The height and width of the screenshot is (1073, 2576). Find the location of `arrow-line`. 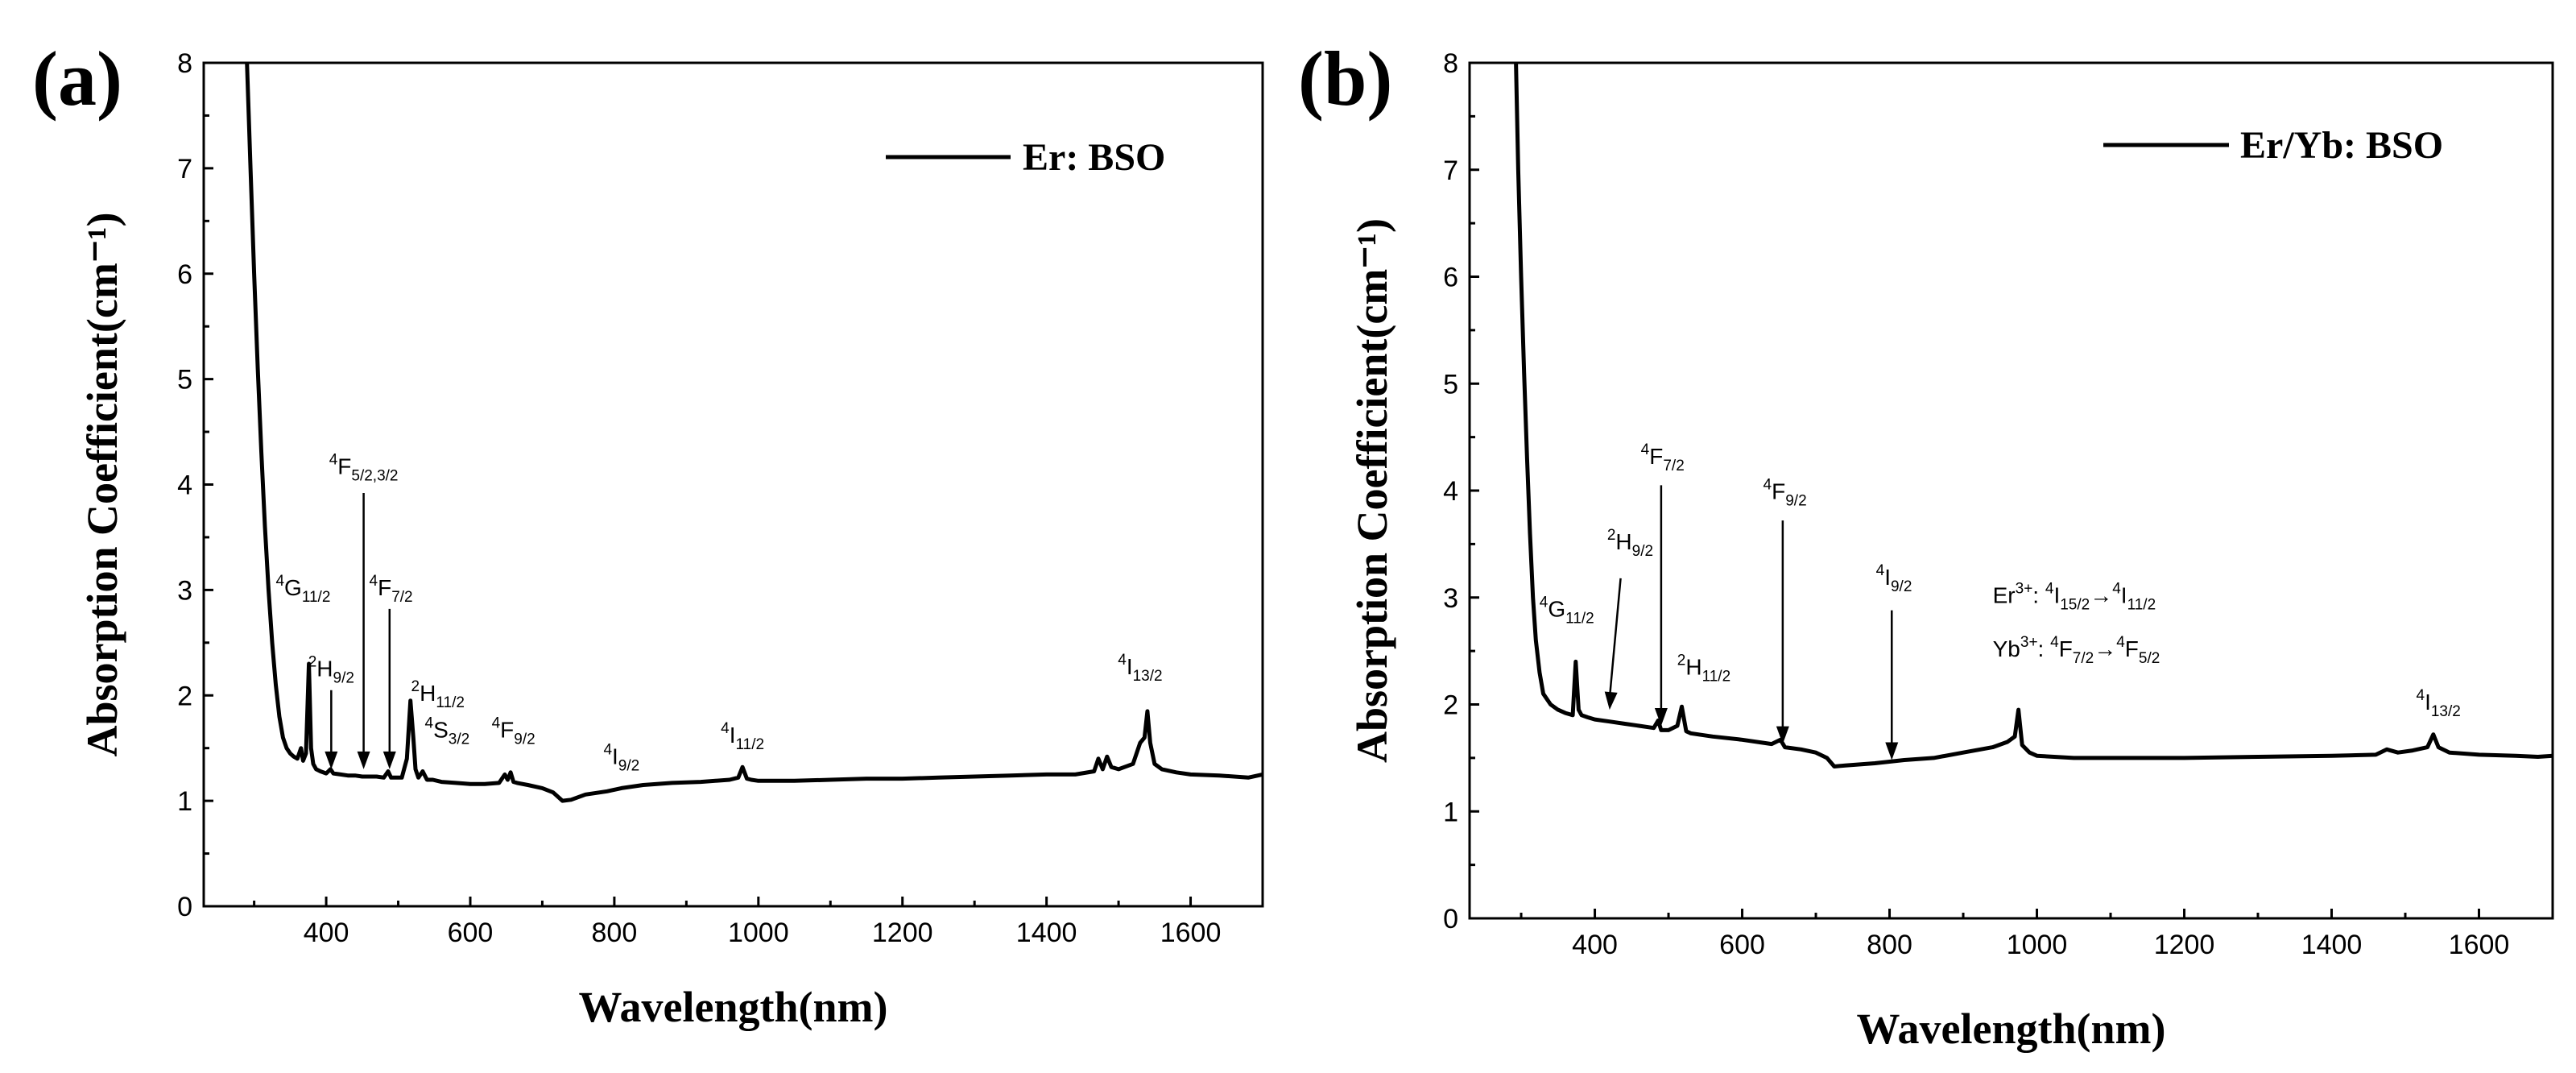

arrow-line is located at coordinates (1615, 638).